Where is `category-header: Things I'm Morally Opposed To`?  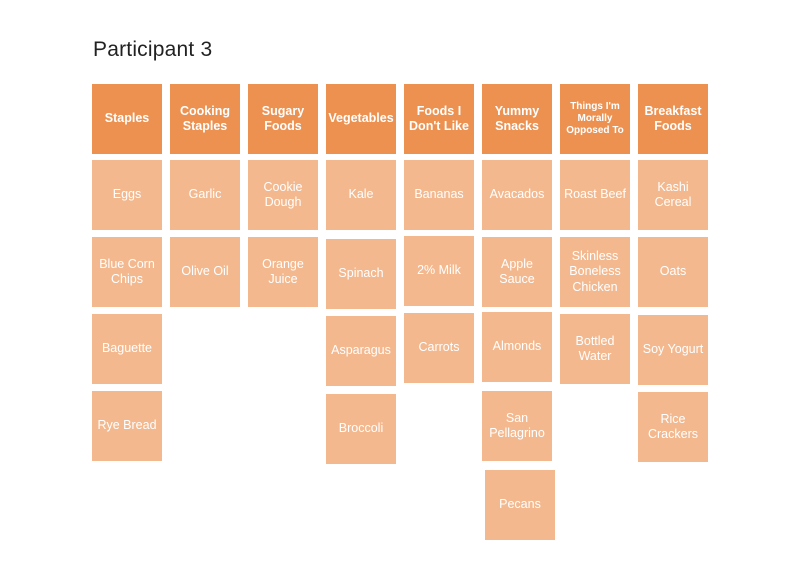 category-header: Things I'm Morally Opposed To is located at coordinates (595, 119).